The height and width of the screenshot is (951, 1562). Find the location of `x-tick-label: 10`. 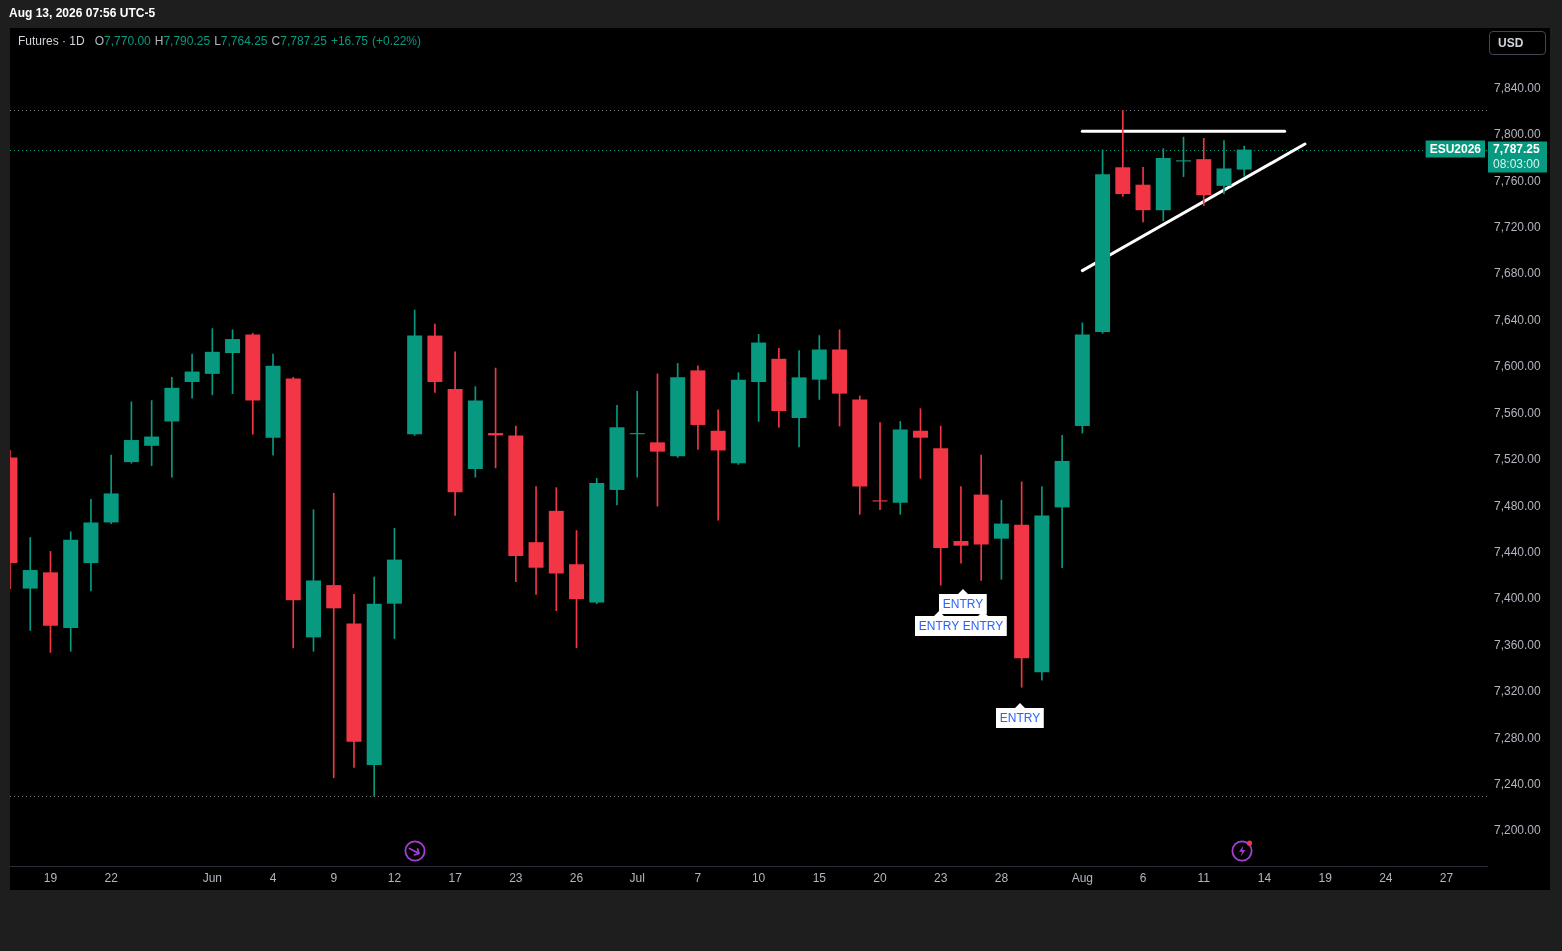

x-tick-label: 10 is located at coordinates (758, 877).